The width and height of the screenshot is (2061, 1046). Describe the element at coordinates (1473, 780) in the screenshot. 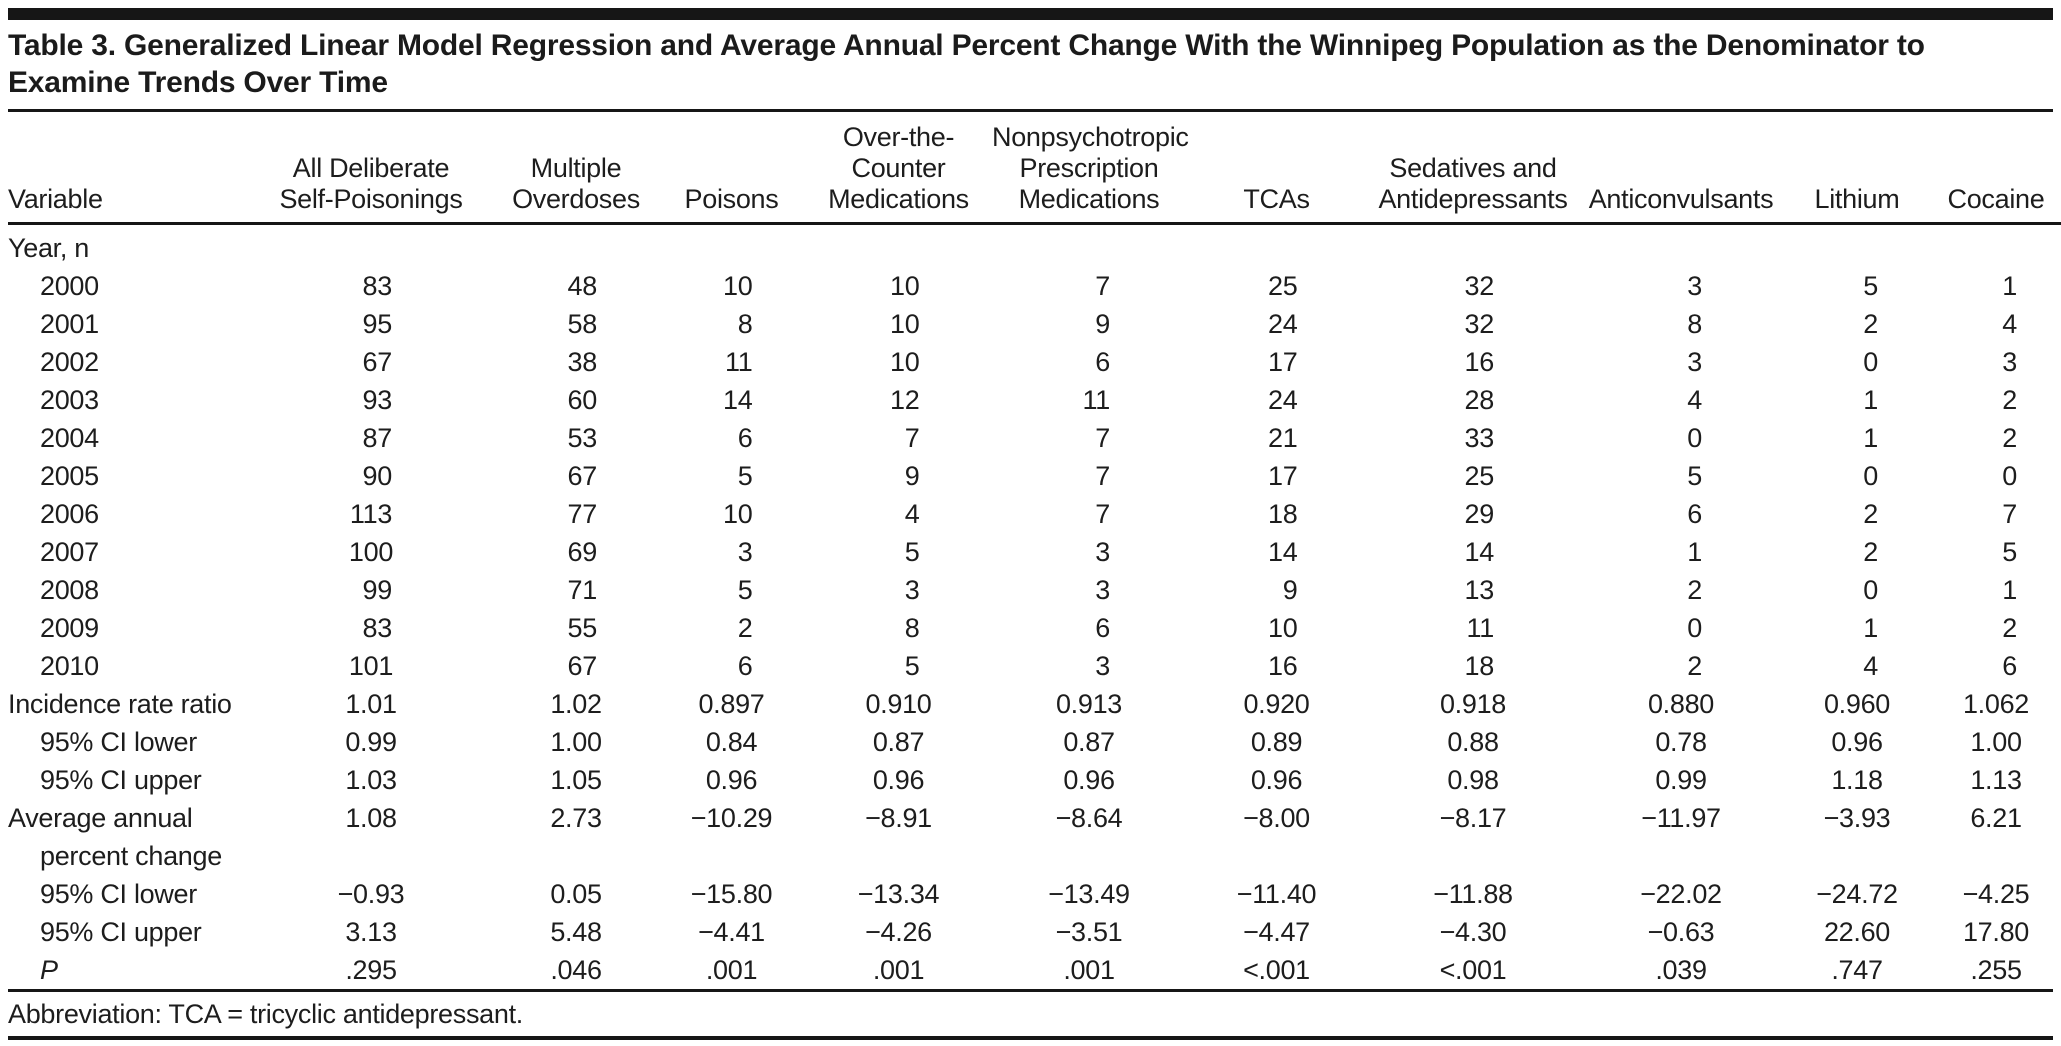

I see `cell: 0.98` at that location.